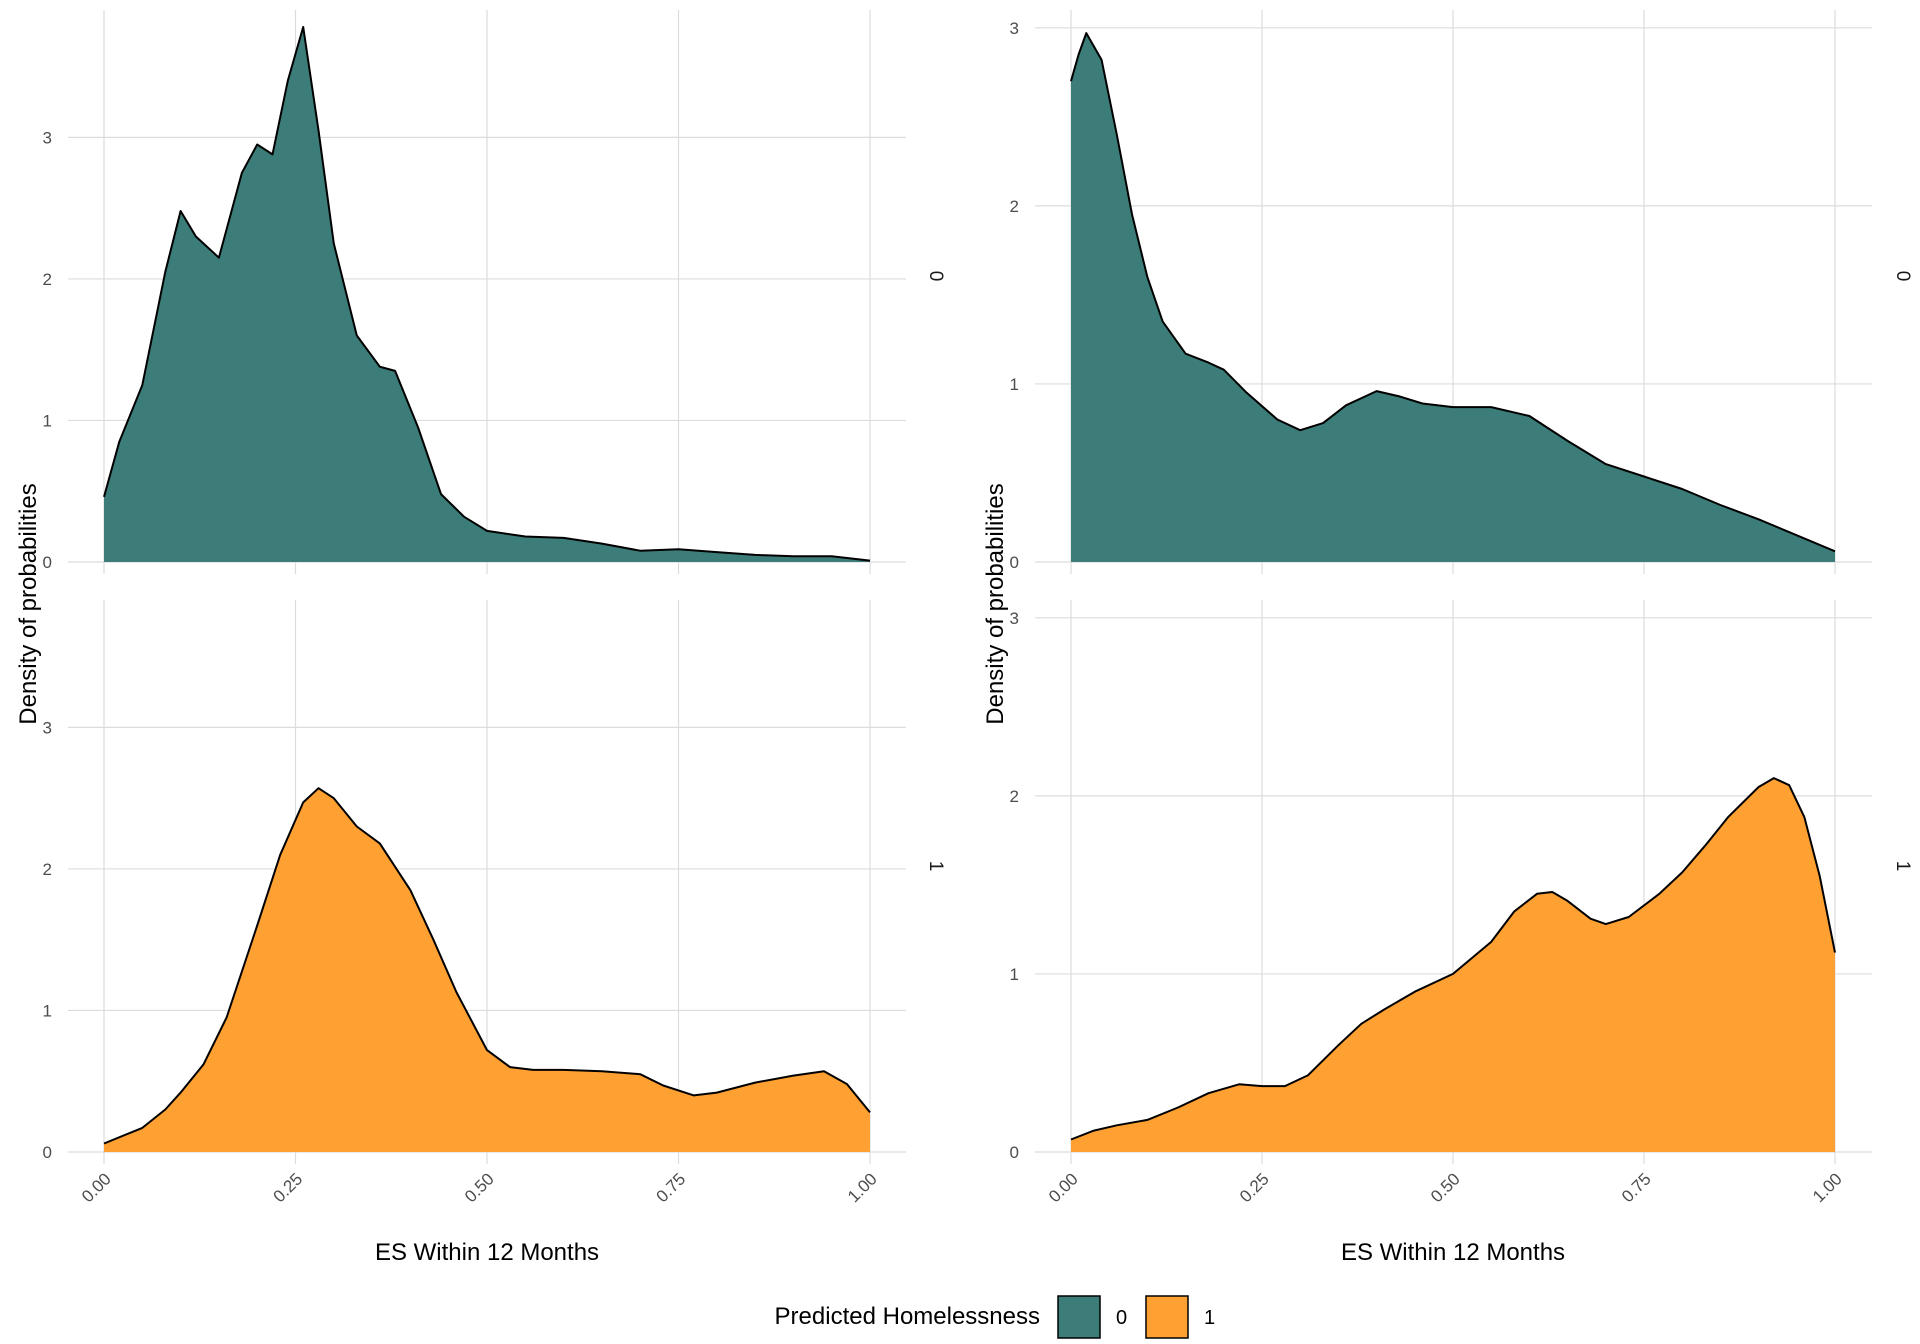 The image size is (1920, 1344). I want to click on legend: Predicted Homelessness 0 1, so click(995, 1317).